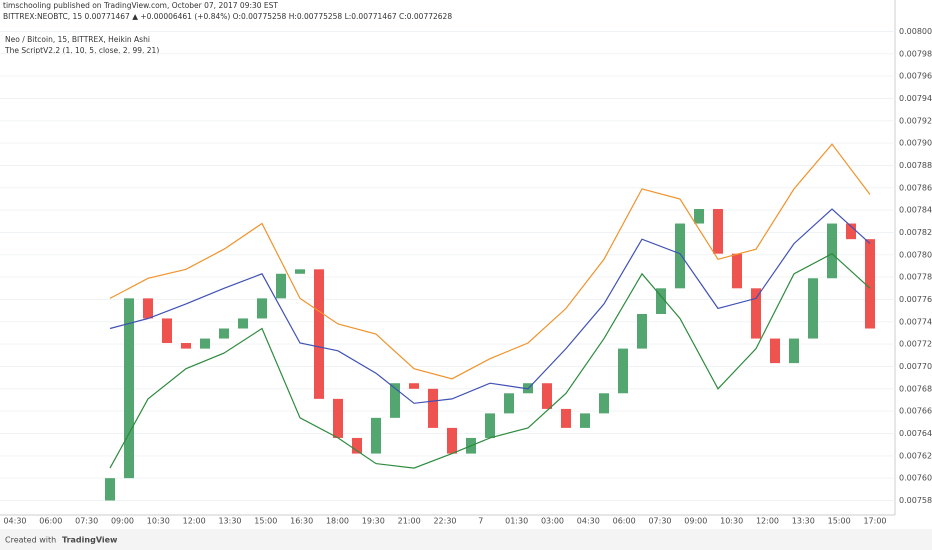  What do you see at coordinates (915, 500) in the screenshot?
I see `y-tick-label: 0.00758000` at bounding box center [915, 500].